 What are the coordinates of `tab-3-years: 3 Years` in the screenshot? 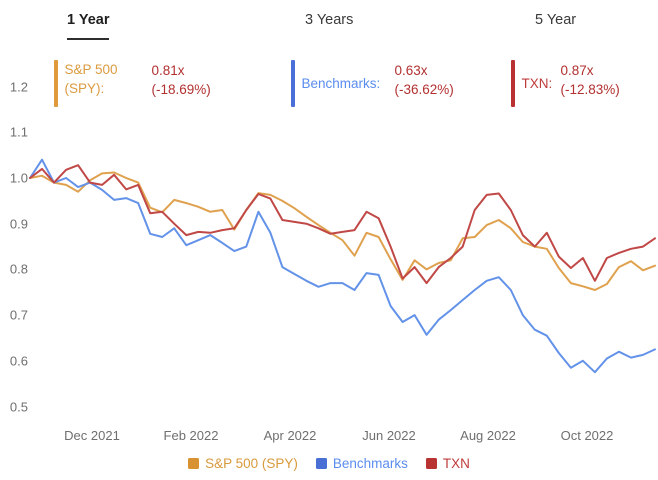 It's located at (329, 20).